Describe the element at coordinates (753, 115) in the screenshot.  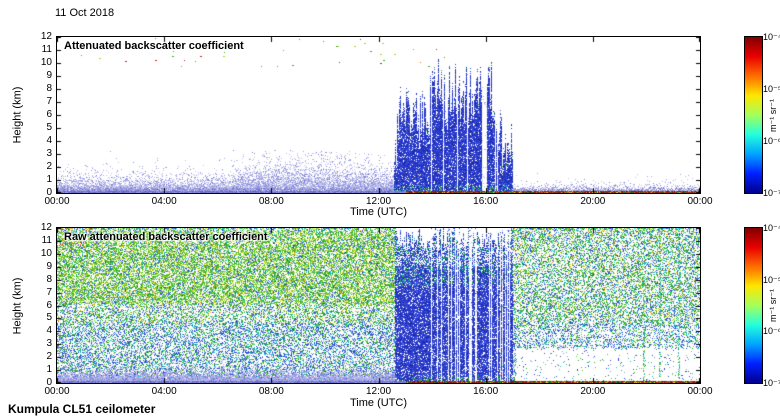
I see `colorbar-top` at that location.